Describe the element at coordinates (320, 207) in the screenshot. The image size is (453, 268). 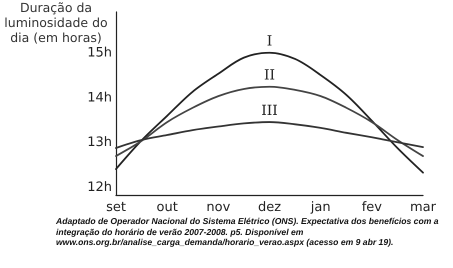
I see `x-tick-label: jan` at that location.